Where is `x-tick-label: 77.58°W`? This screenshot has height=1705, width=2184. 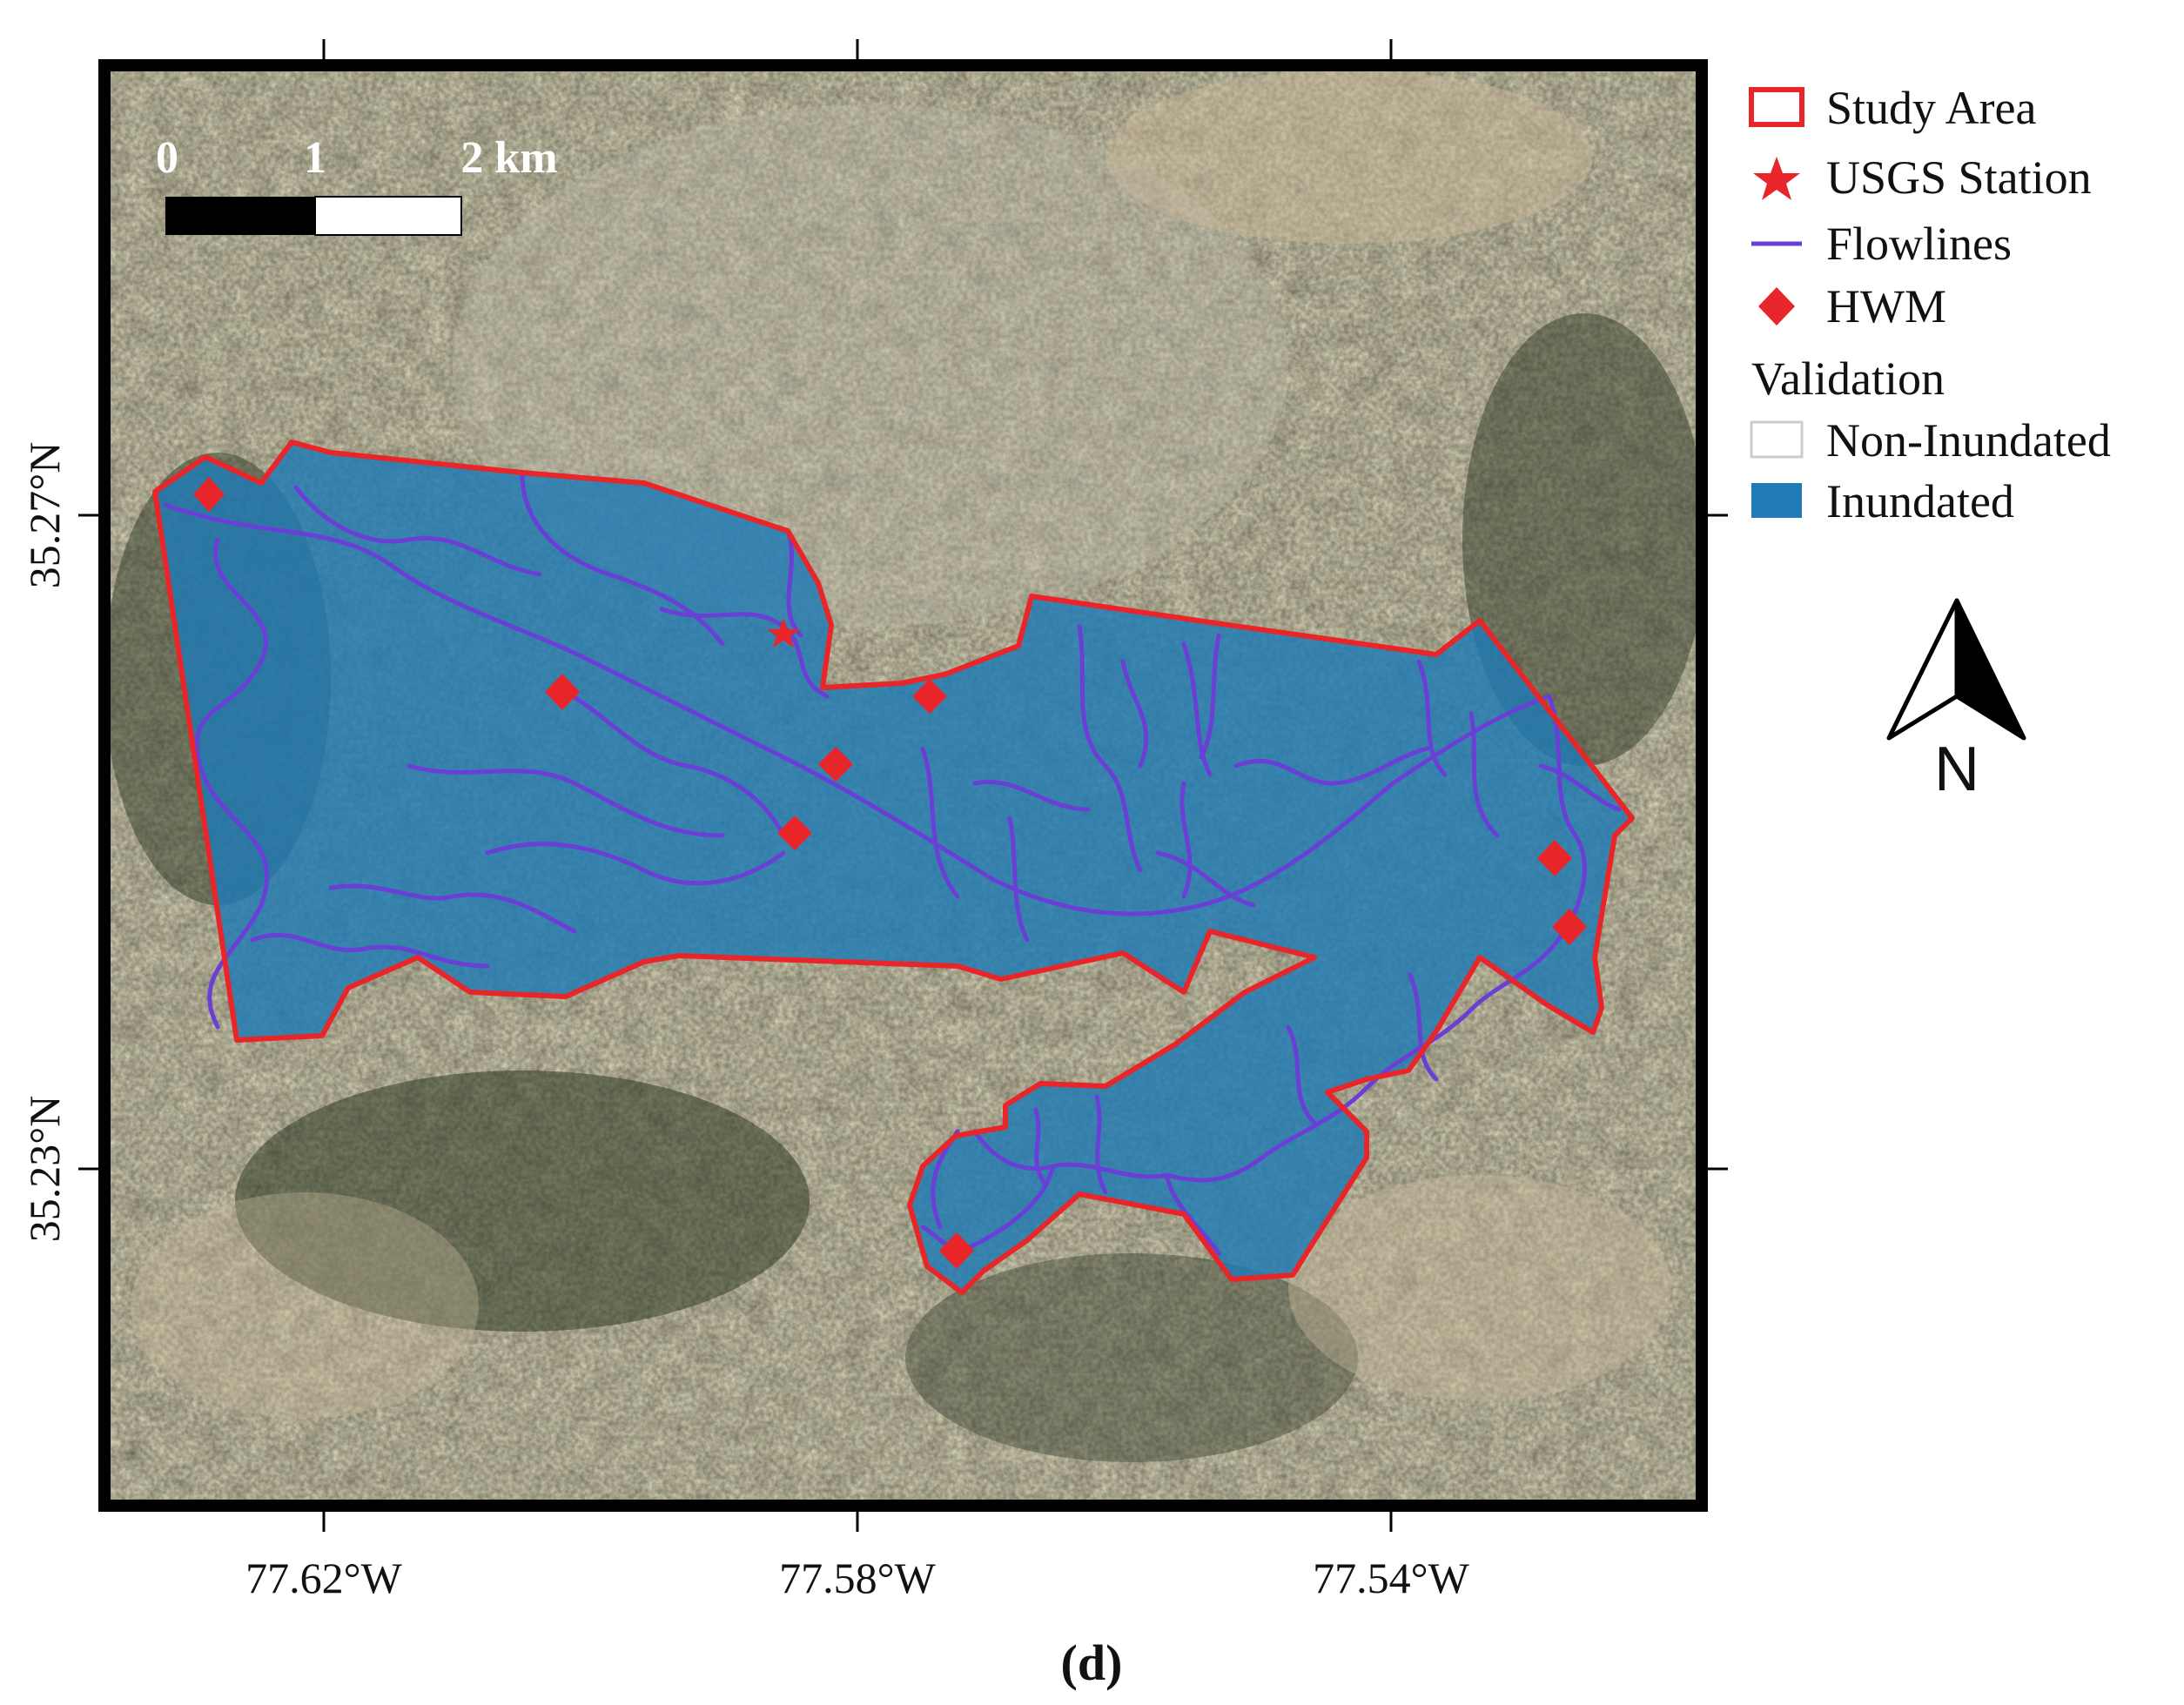 x-tick-label: 77.58°W is located at coordinates (857, 1578).